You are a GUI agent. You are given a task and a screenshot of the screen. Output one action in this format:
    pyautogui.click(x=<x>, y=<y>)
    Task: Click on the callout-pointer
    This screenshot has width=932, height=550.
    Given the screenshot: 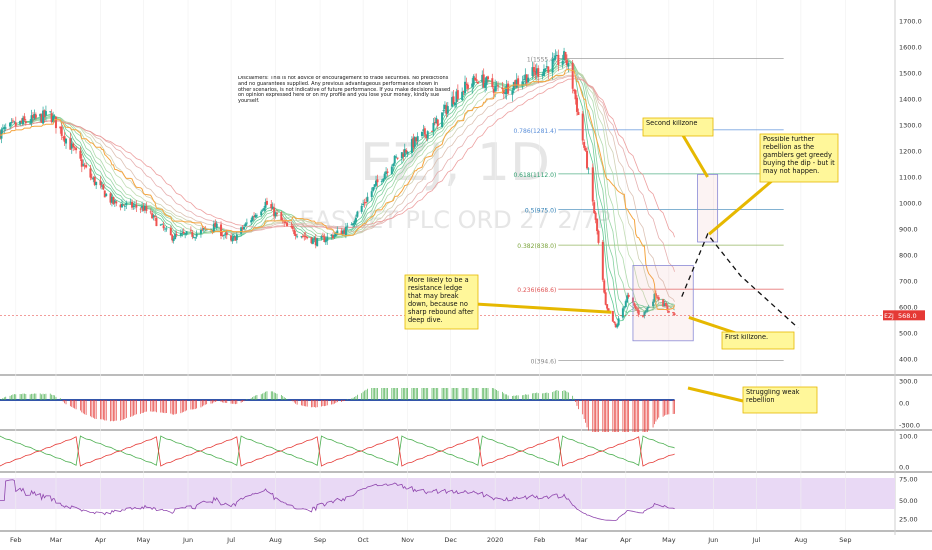 What is the action you would take?
    pyautogui.click(x=715, y=394)
    